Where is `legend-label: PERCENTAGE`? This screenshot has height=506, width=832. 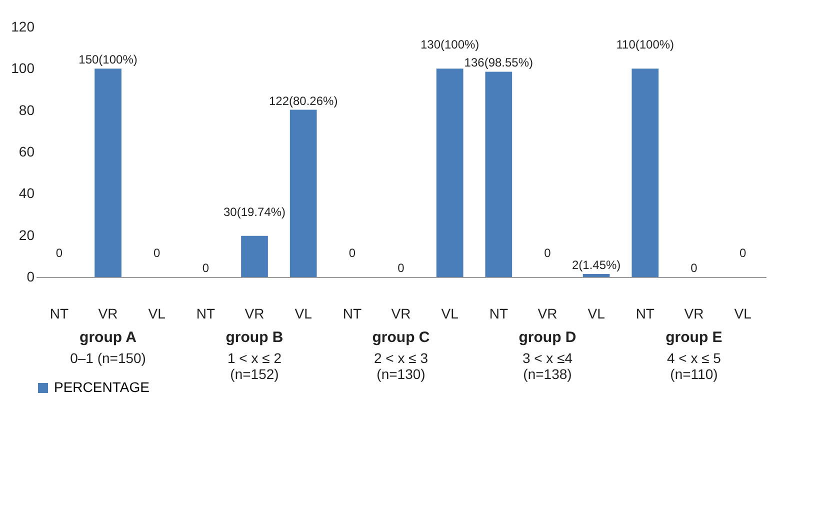
legend-label: PERCENTAGE is located at coordinates (102, 387).